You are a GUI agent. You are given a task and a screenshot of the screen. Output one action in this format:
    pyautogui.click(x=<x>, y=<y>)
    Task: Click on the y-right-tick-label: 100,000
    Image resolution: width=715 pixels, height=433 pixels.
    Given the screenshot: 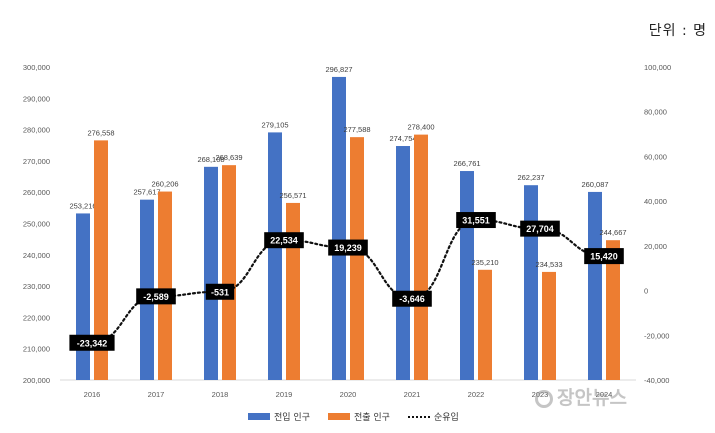 What is the action you would take?
    pyautogui.click(x=657, y=67)
    